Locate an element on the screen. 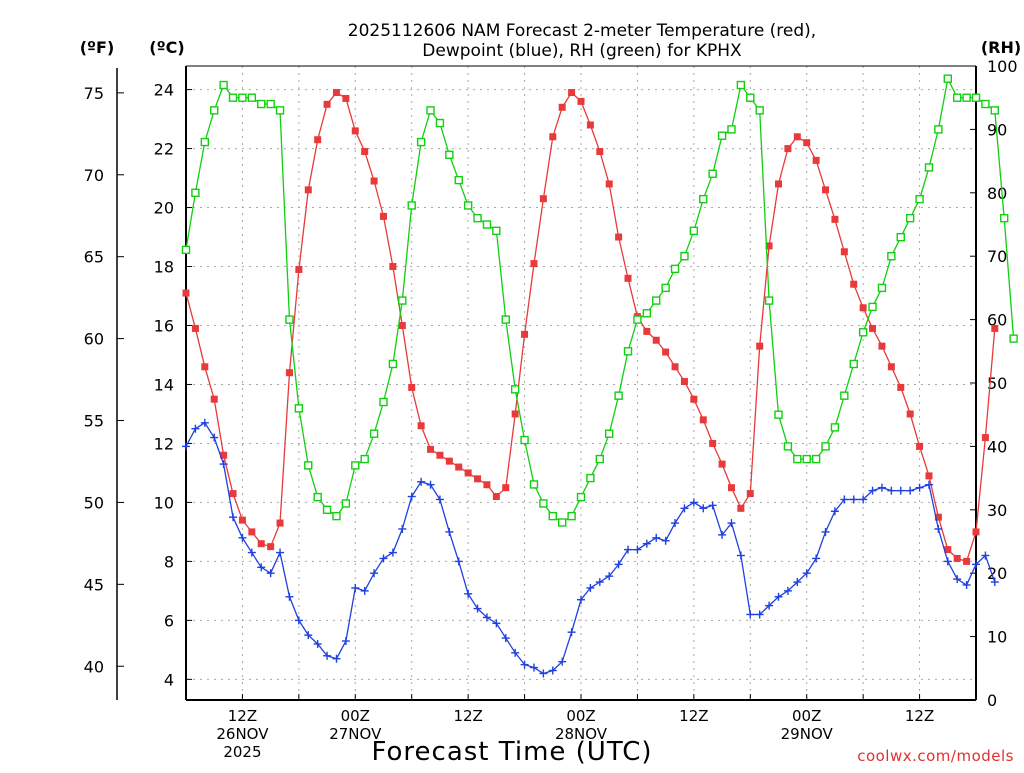 The image size is (1024, 773). celsius-tick-label: 20 is located at coordinates (164, 208).